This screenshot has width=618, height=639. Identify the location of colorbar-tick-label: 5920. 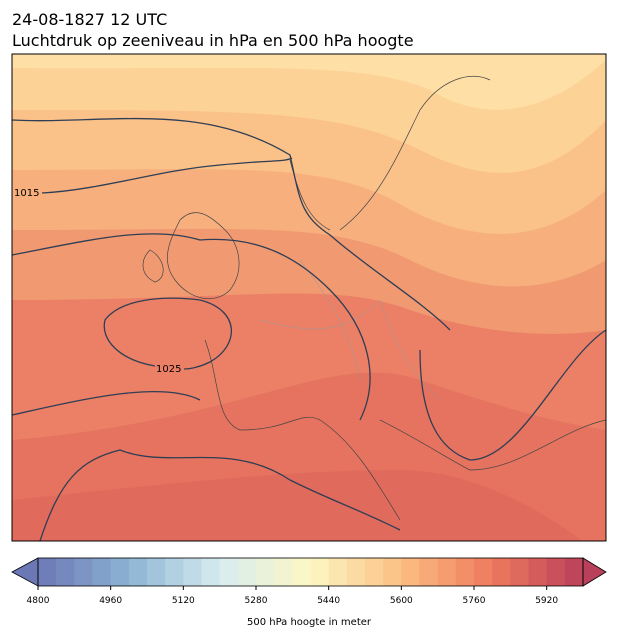
(546, 601).